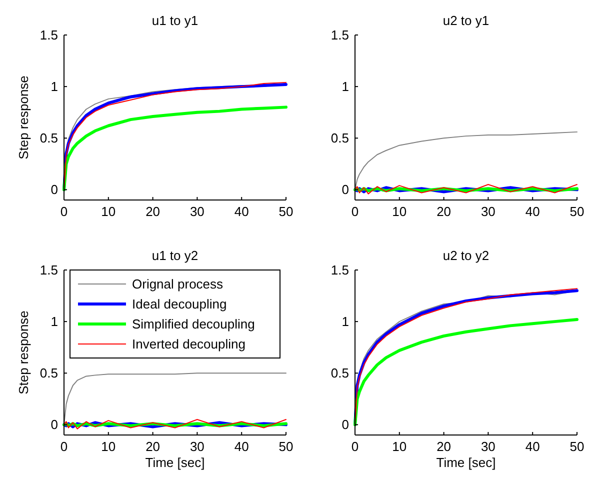  I want to click on legend-label: Simplified decoupling, so click(193, 324).